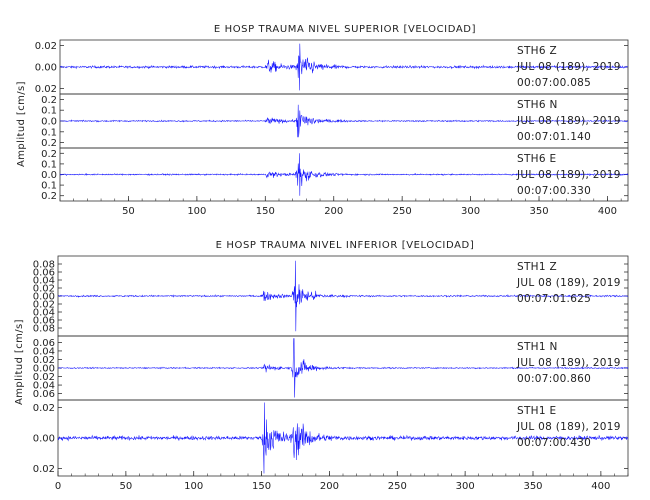 This screenshot has height=500, width=650. Describe the element at coordinates (345, 29) in the screenshot. I see `upper-chart-title: E HOSP TRAUMA NIVEL SUPERIOR [VELOCIDAD]` at that location.